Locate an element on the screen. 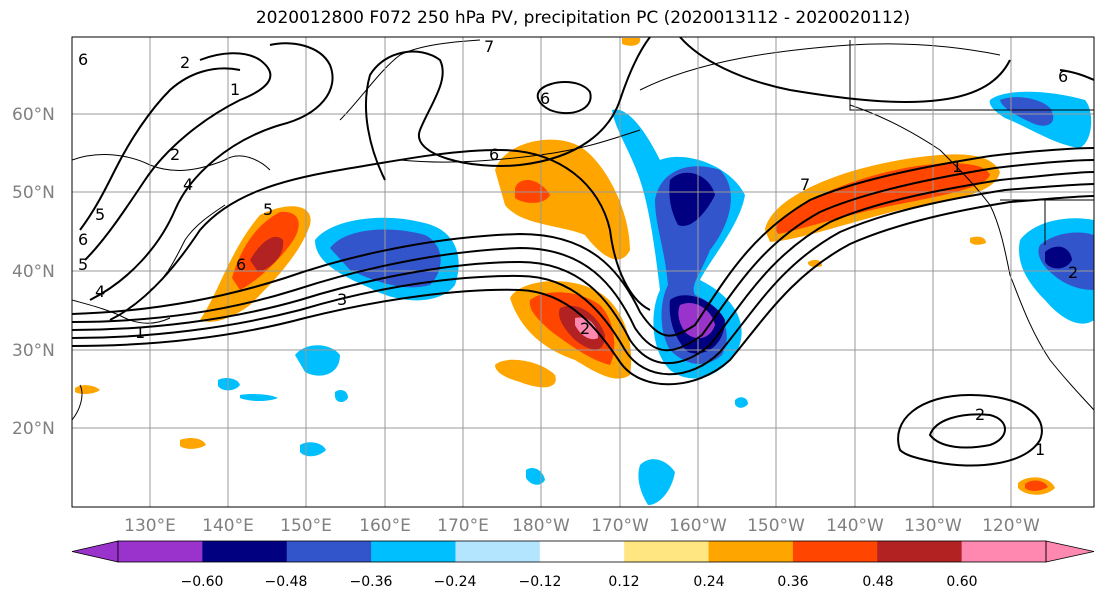  colorbar-tick-label: 0.48 is located at coordinates (877, 582).